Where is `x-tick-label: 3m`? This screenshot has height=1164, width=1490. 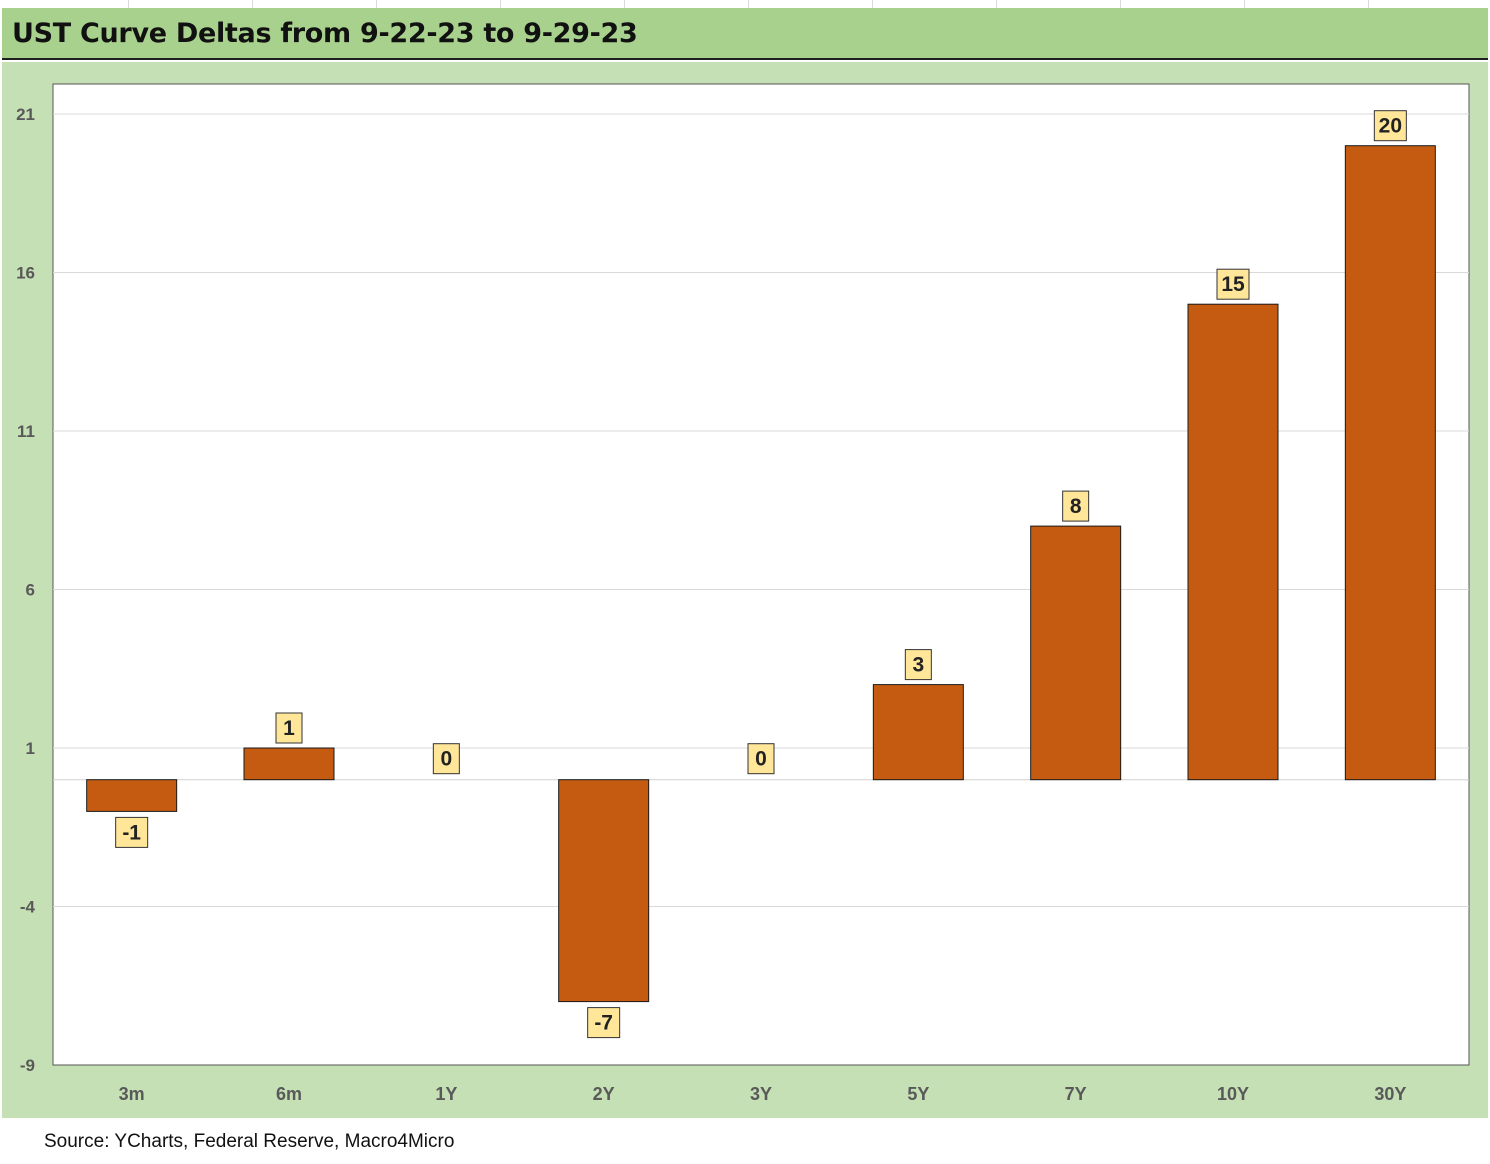
x-tick-label: 3m is located at coordinates (132, 1094).